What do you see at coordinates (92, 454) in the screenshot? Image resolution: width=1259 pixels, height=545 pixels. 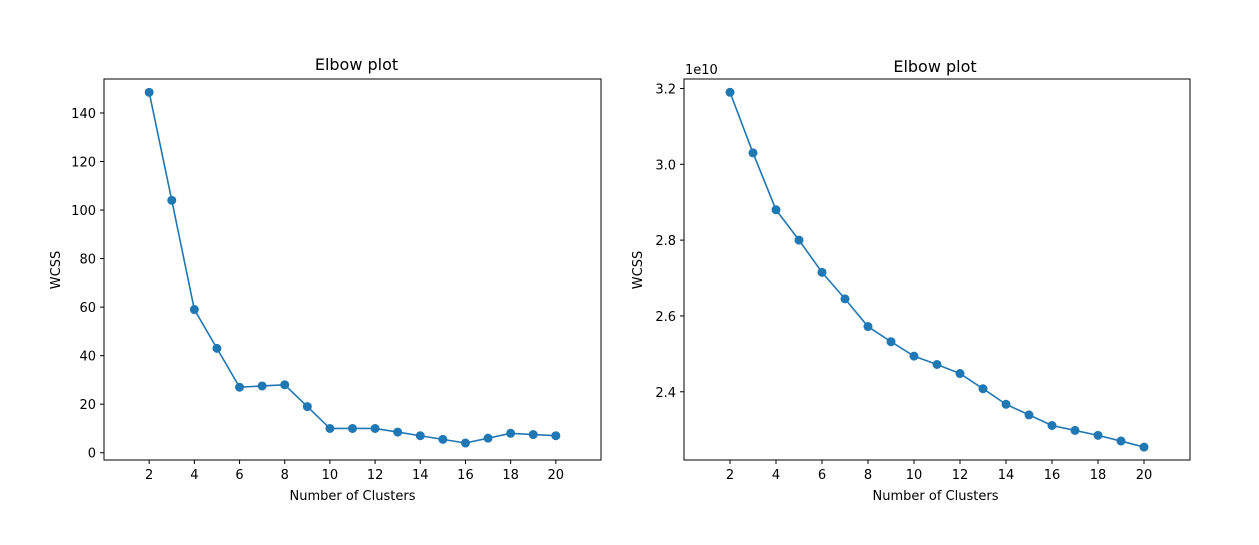 I see `y-tick-label: 0` at bounding box center [92, 454].